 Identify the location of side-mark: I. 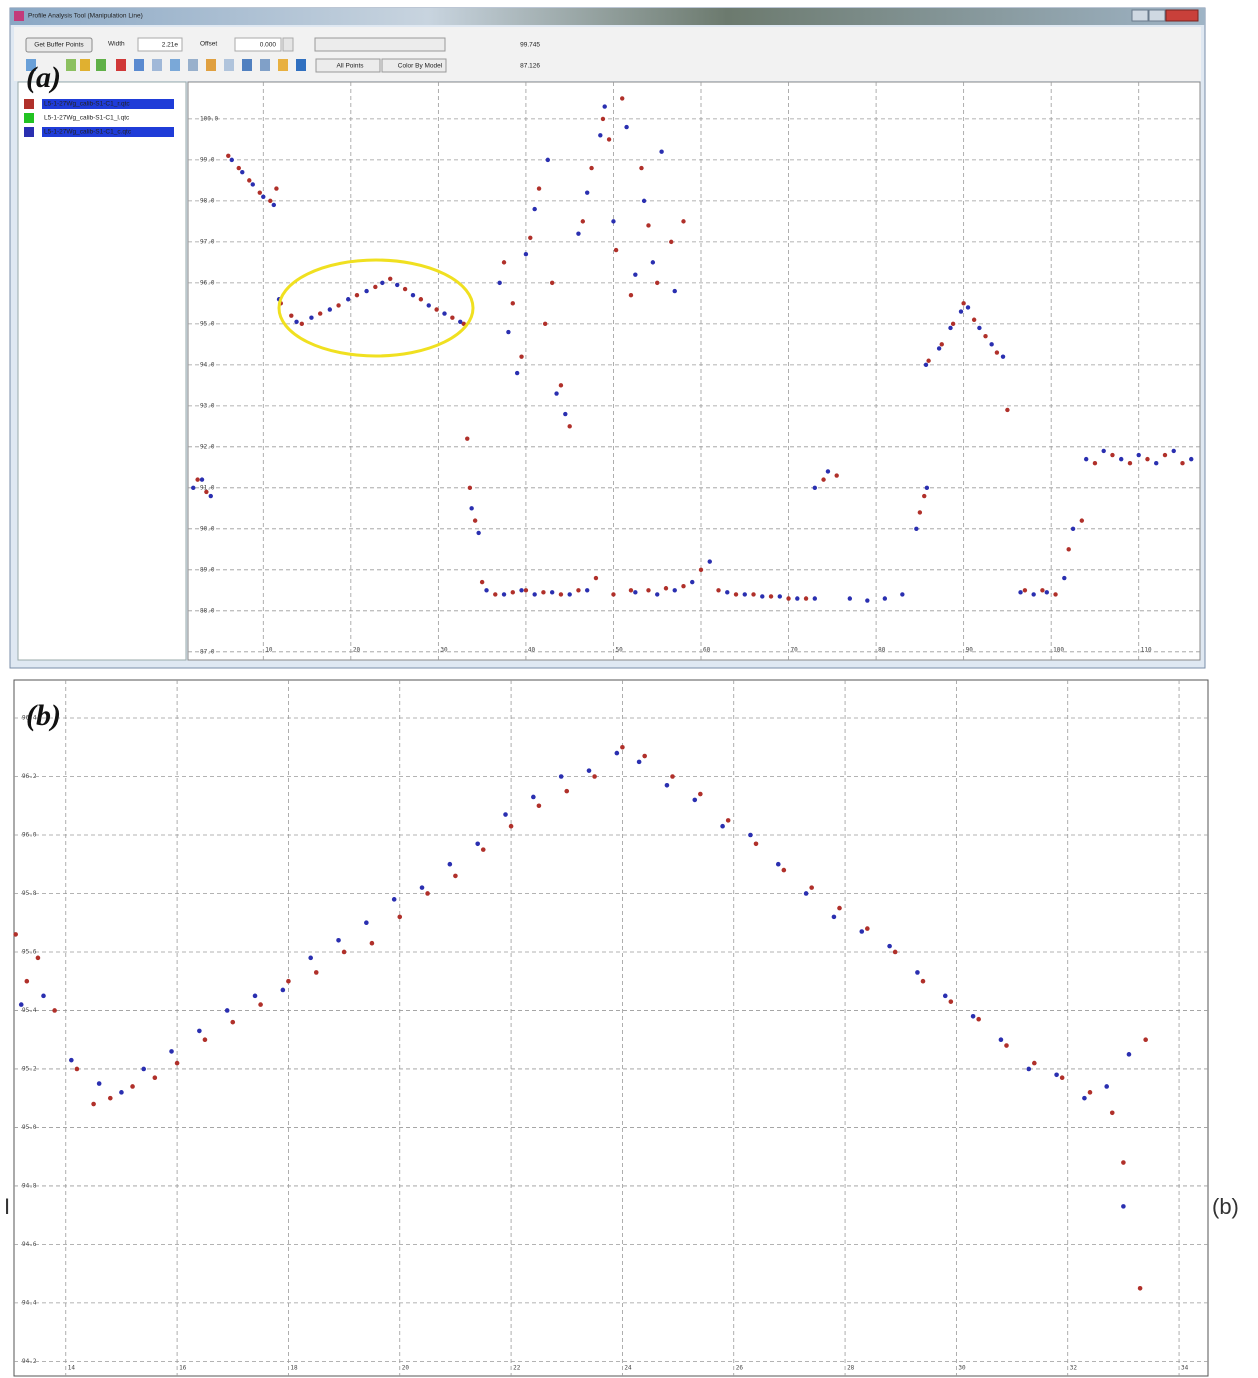
(7, 1206).